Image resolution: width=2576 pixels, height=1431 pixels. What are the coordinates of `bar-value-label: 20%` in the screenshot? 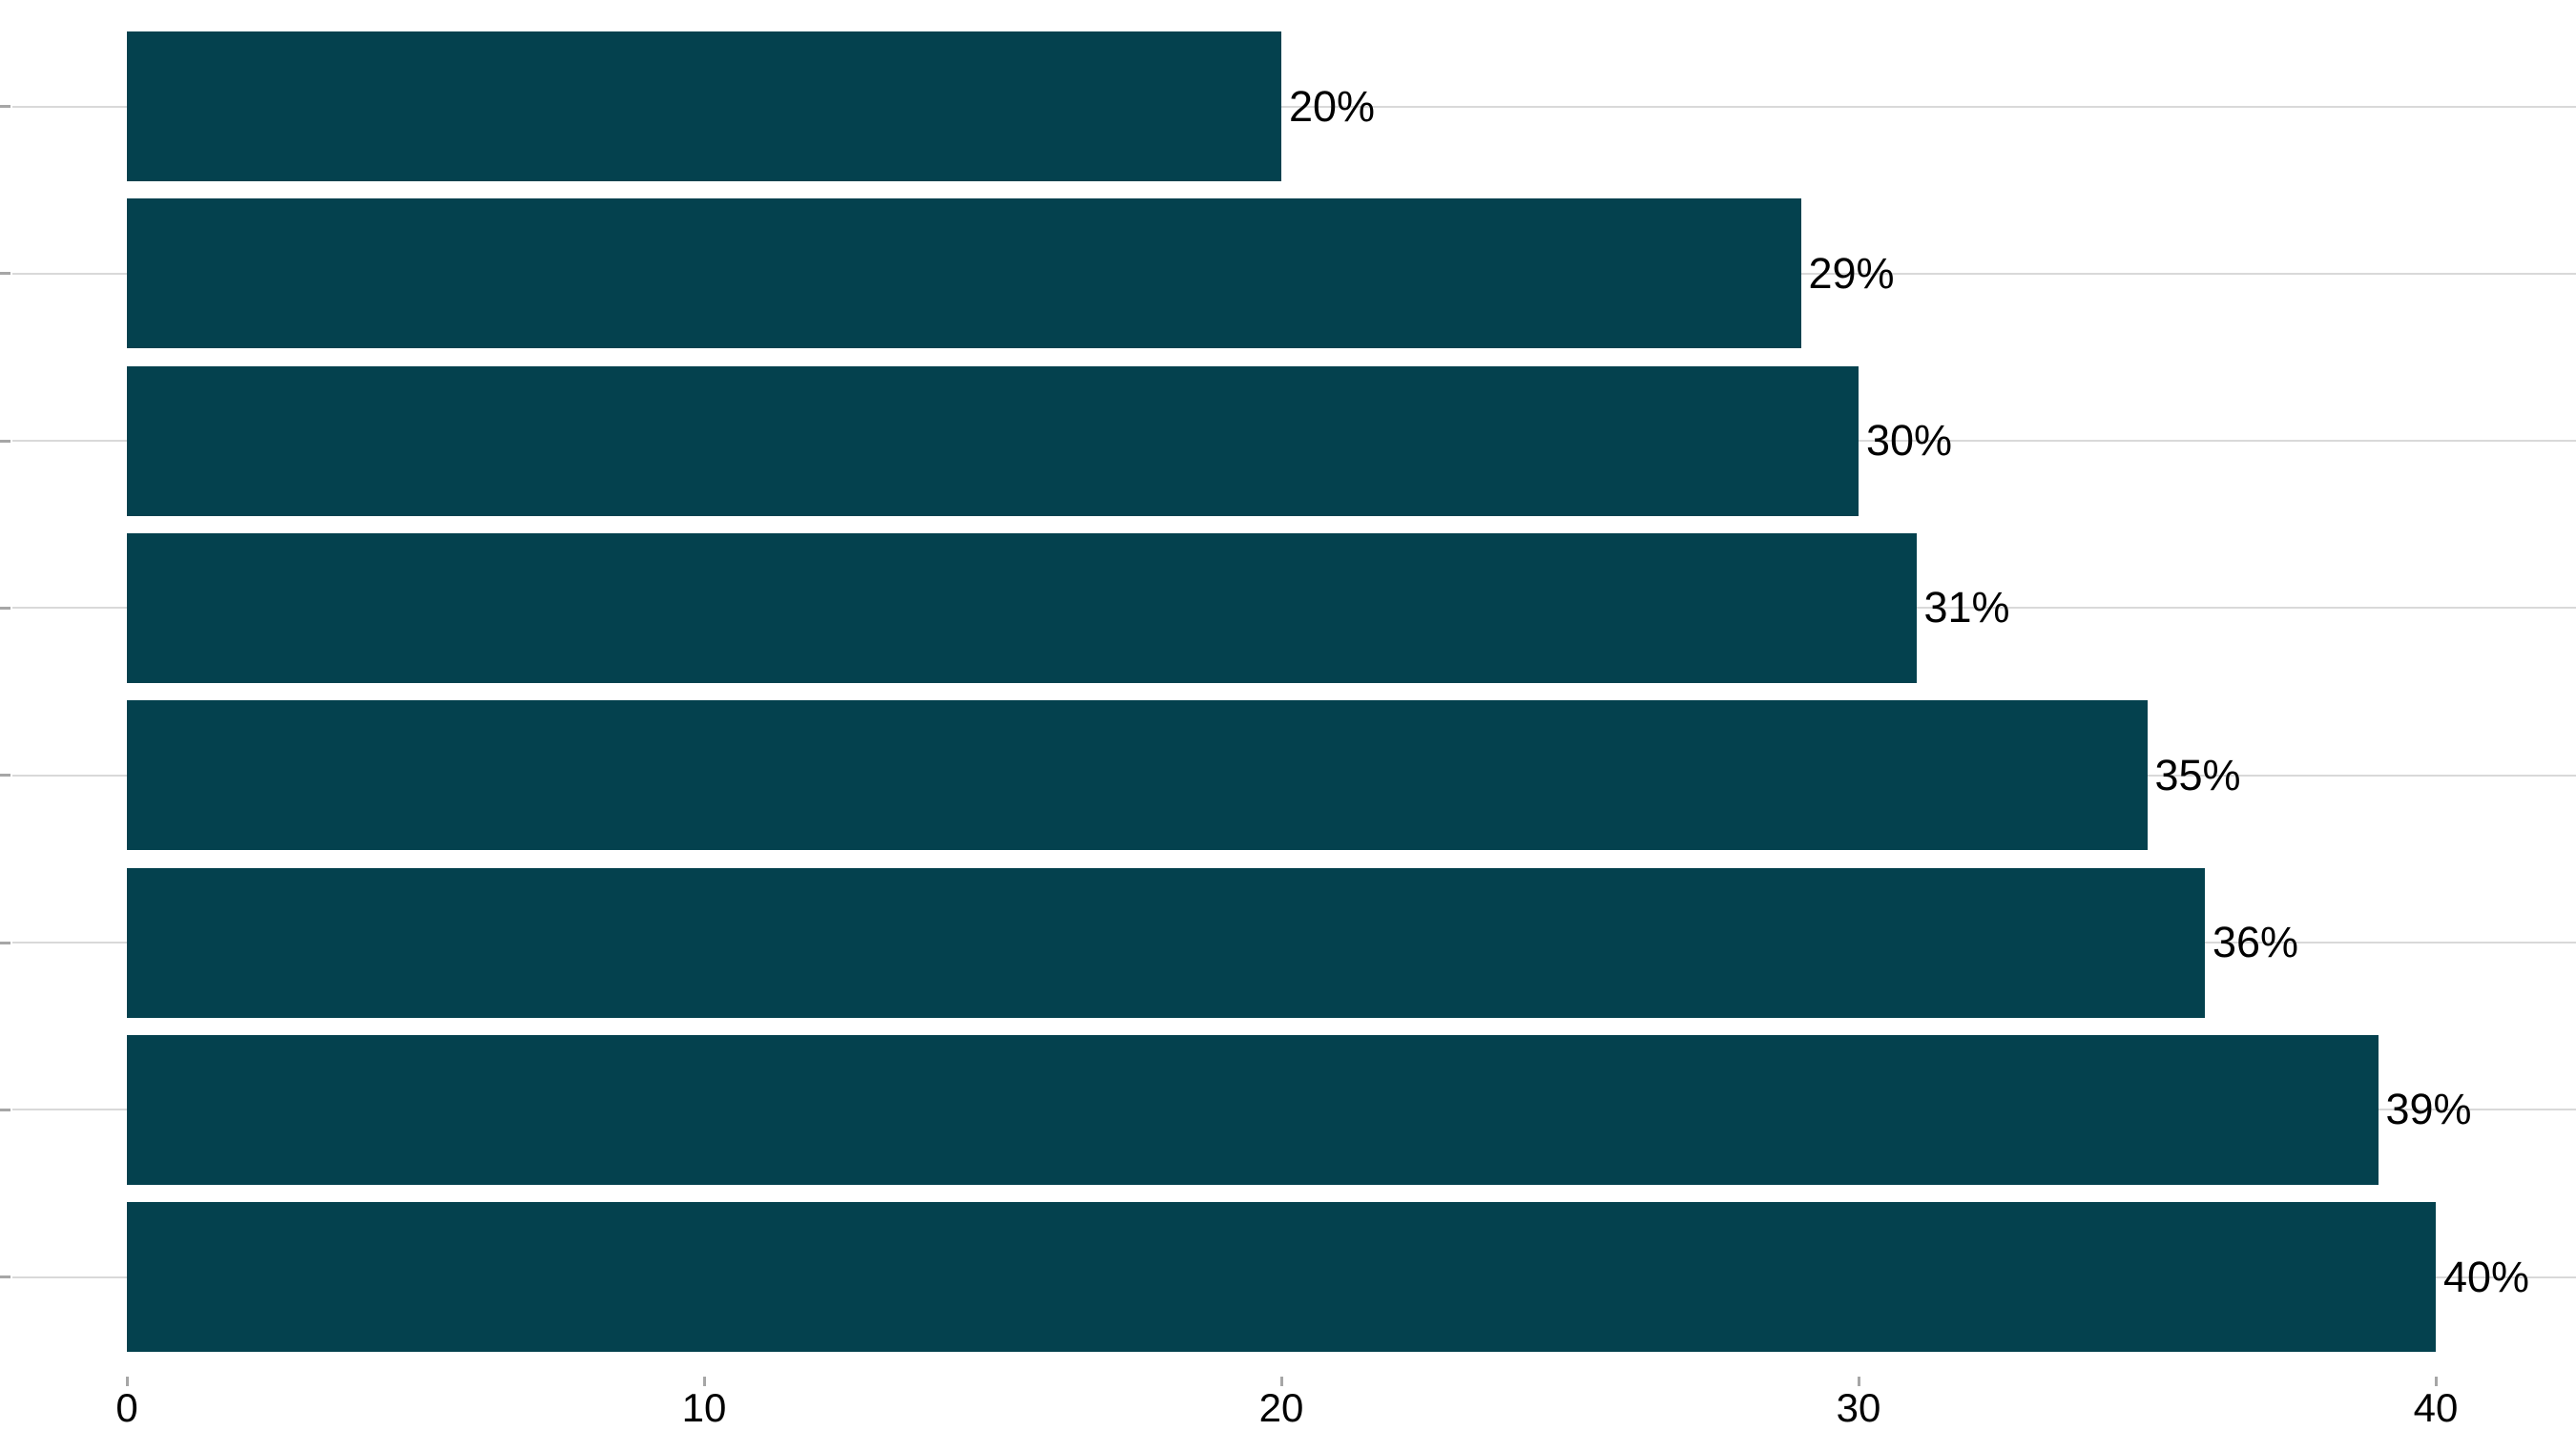 It's located at (1332, 106).